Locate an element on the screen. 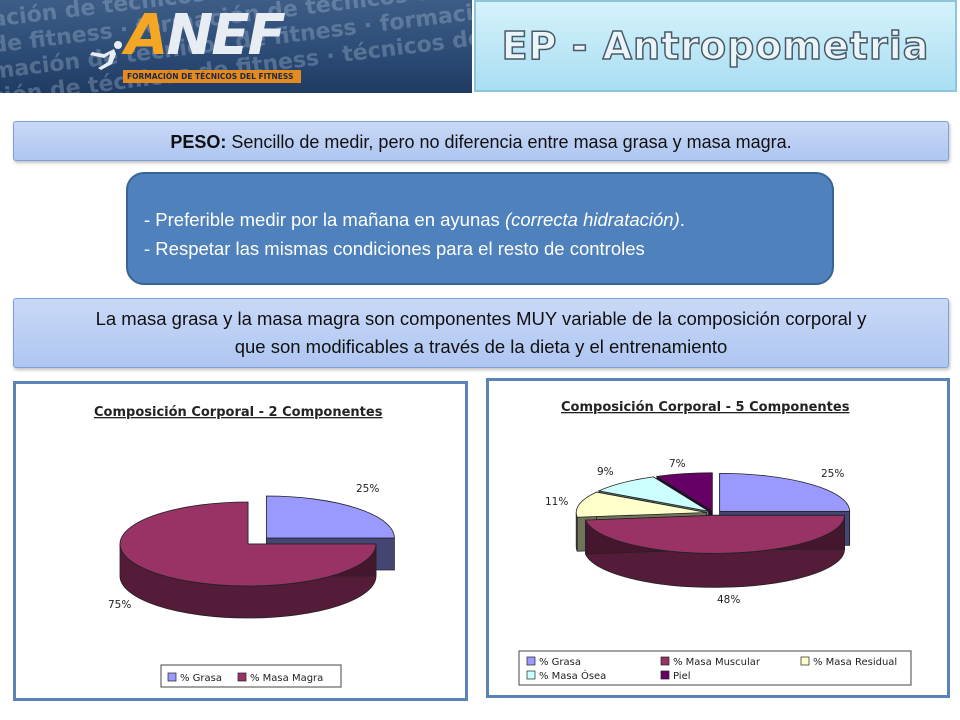  tip-line-1-suffix: . is located at coordinates (682, 219).